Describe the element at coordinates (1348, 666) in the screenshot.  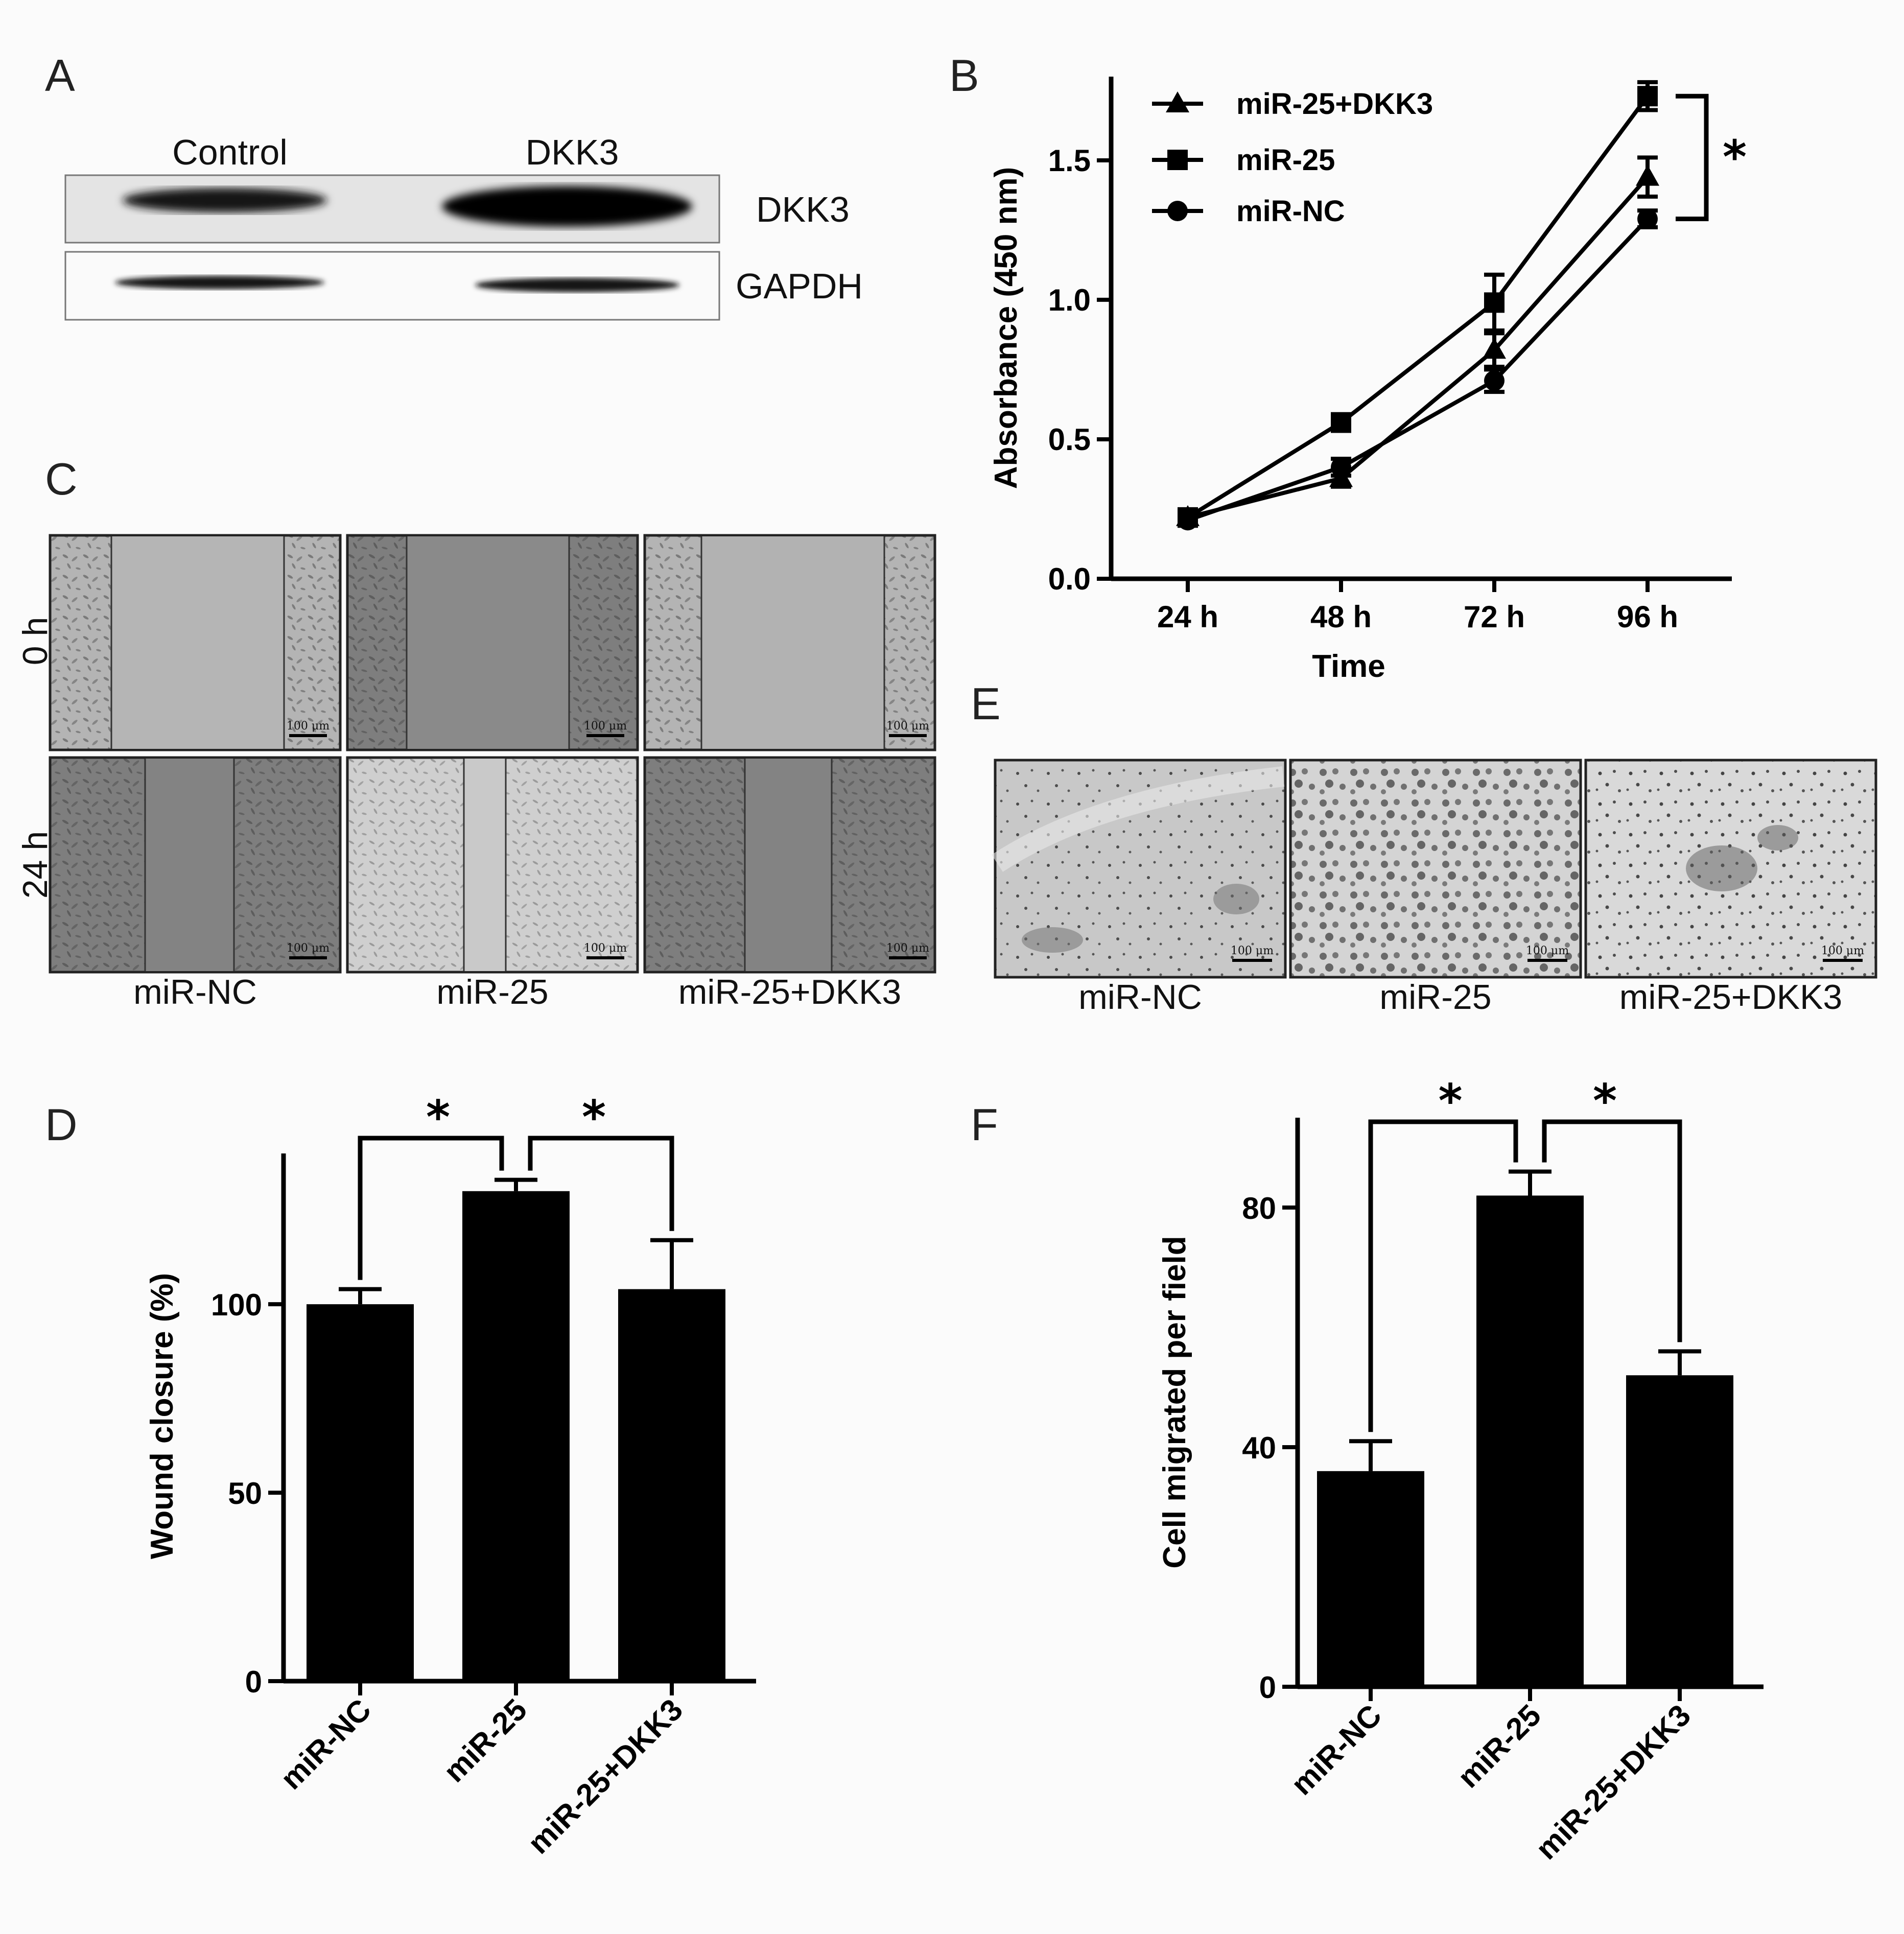
I see `x-axis-title: Time` at that location.